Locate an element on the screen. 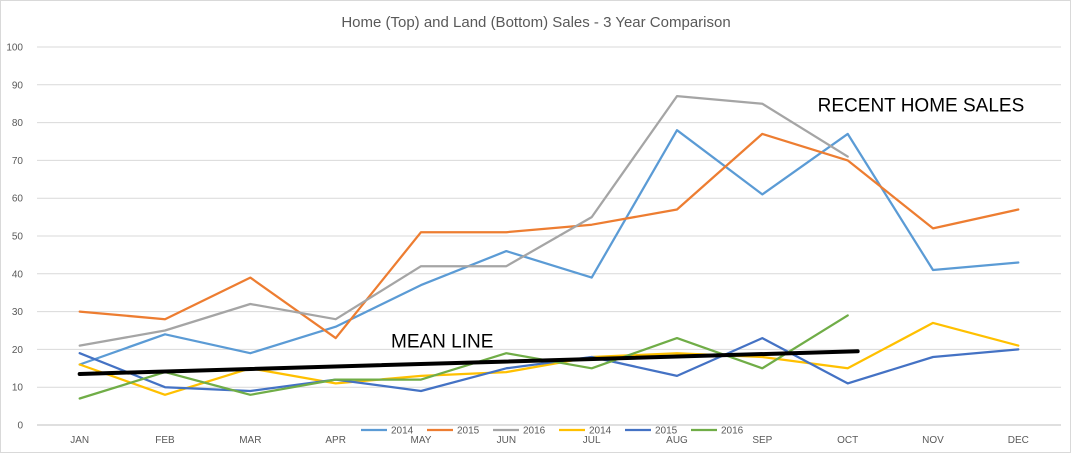 This screenshot has height=453, width=1071. y-tick-label: 10 is located at coordinates (18, 388).